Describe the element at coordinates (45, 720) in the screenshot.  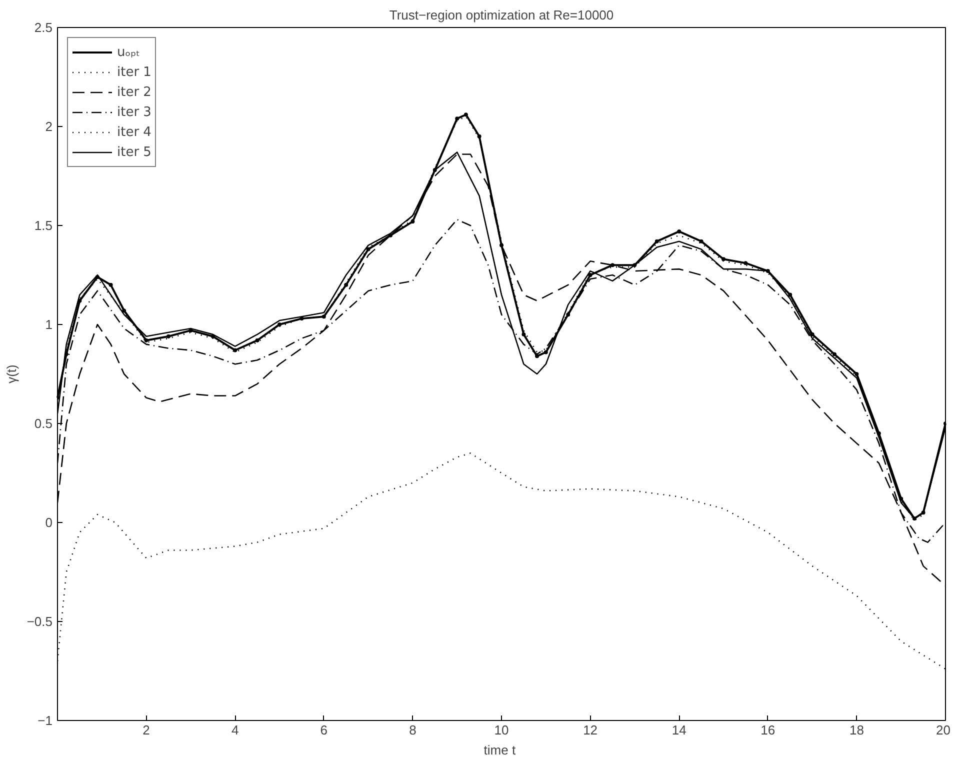
I see `y-tick-label: −1` at that location.